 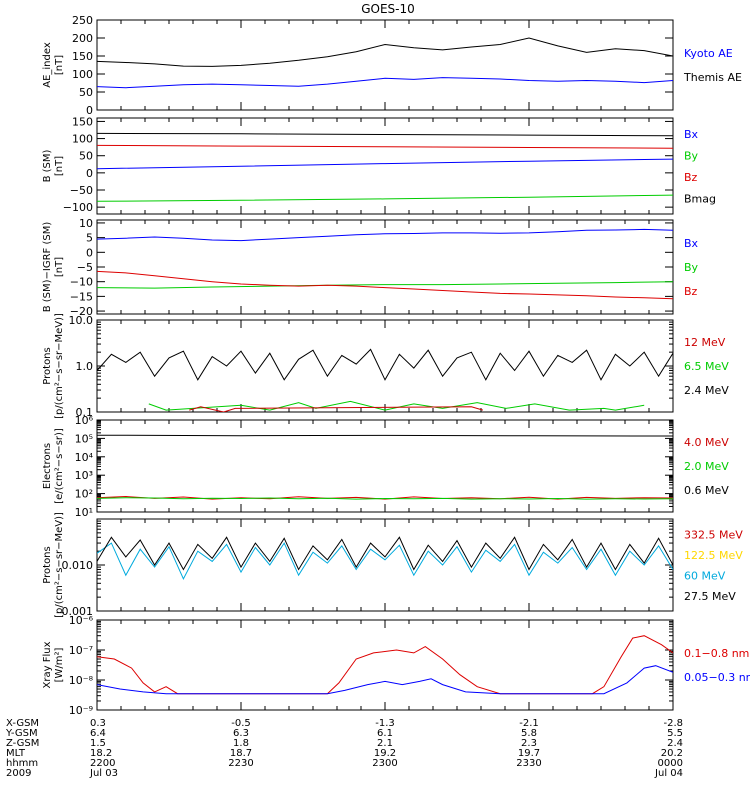 I want to click on y-tick-label: 1.0, so click(x=85, y=366).